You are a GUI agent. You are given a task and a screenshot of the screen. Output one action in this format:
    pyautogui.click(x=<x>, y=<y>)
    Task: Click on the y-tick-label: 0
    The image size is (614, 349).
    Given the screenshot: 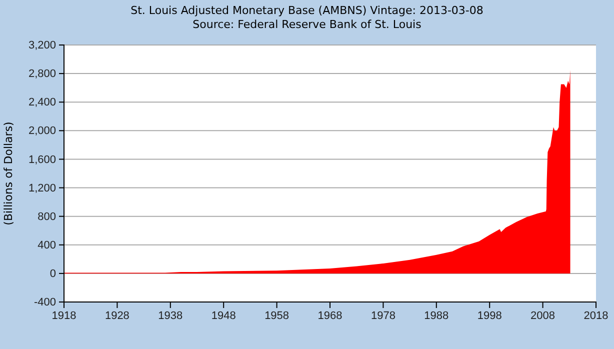 What is the action you would take?
    pyautogui.click(x=53, y=274)
    